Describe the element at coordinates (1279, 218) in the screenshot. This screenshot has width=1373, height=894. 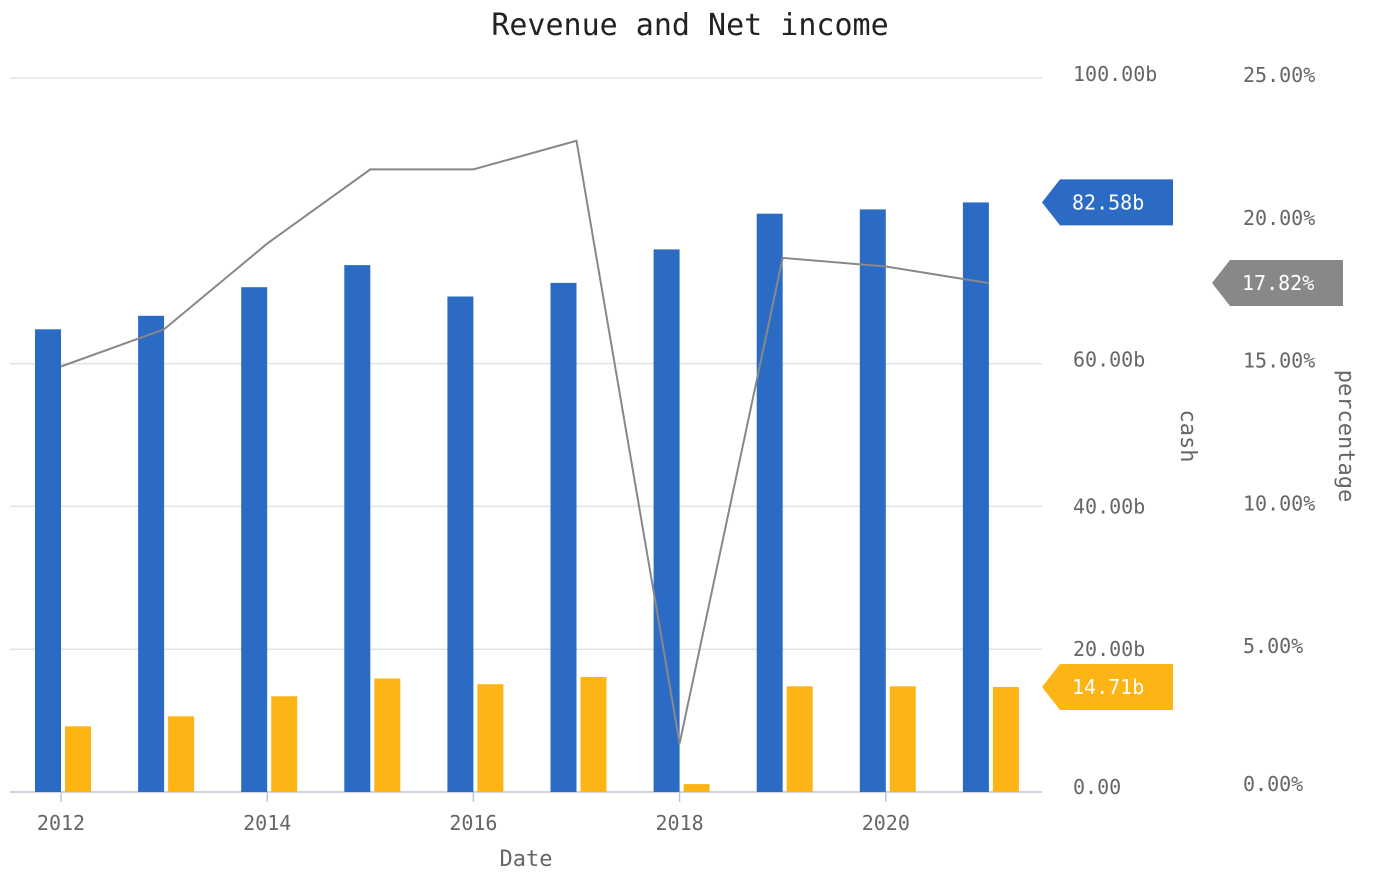
I see `y-right-tick-label: 20.00%` at that location.